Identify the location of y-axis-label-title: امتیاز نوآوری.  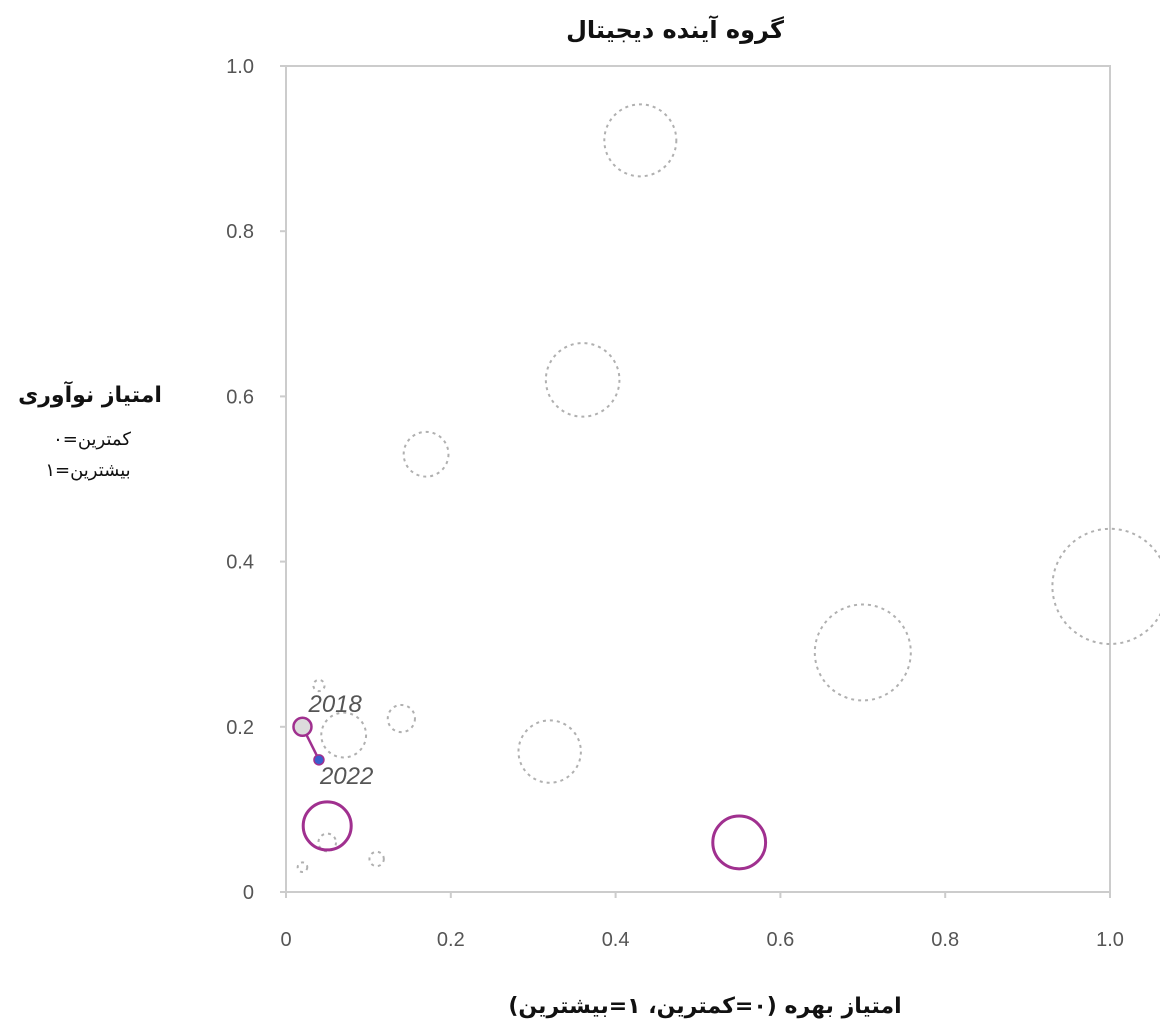
(90, 394).